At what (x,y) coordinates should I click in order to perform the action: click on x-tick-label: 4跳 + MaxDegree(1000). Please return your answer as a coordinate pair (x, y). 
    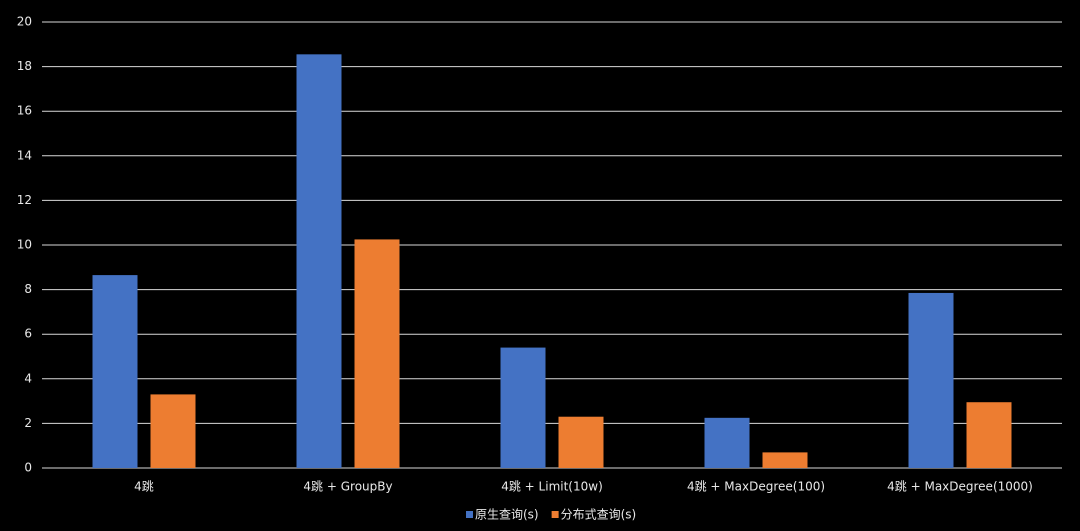
    Looking at the image, I should click on (960, 487).